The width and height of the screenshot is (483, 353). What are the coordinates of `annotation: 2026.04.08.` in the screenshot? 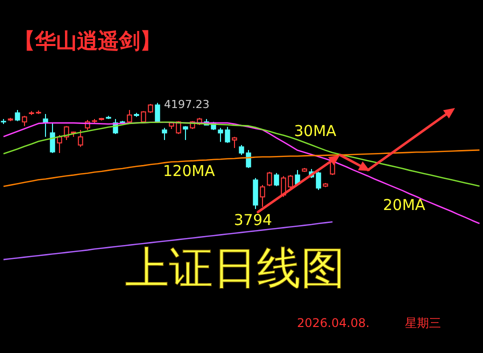 It's located at (333, 323).